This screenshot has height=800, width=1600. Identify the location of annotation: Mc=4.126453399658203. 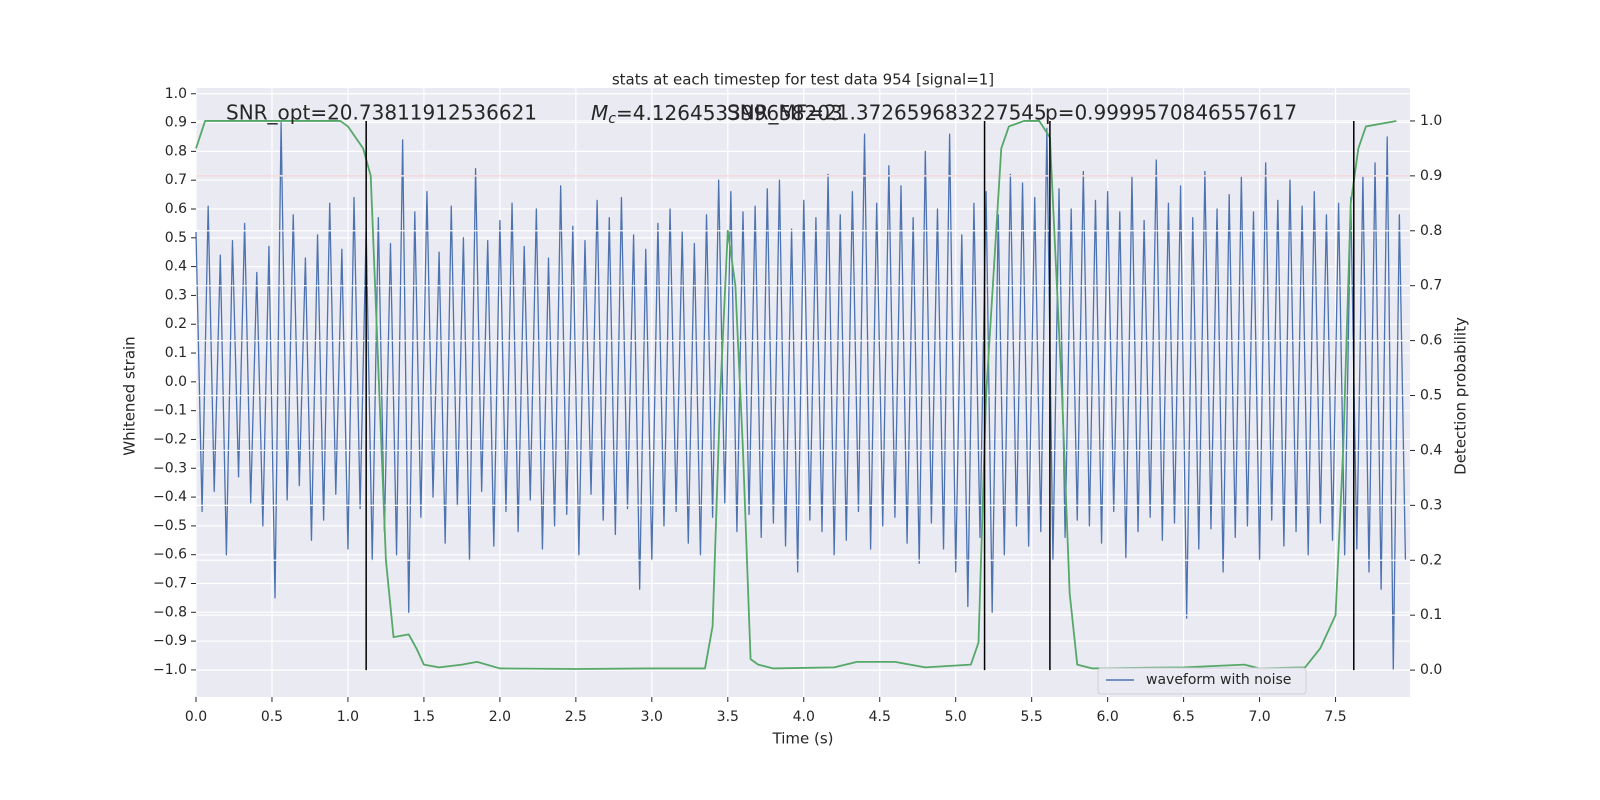
(717, 114).